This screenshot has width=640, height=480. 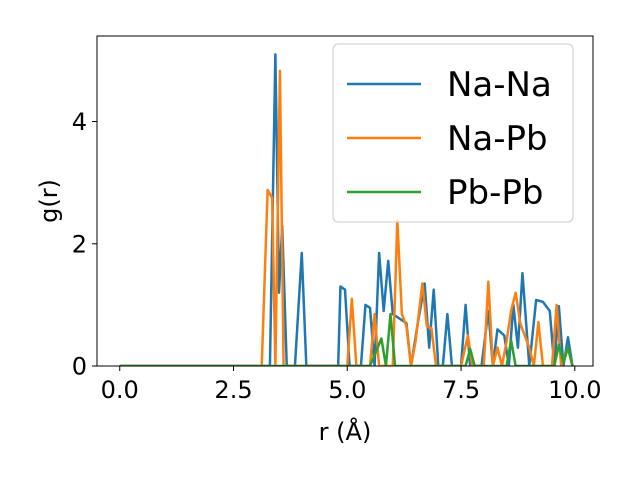 I want to click on x-tick-label: 5.0, so click(x=347, y=390).